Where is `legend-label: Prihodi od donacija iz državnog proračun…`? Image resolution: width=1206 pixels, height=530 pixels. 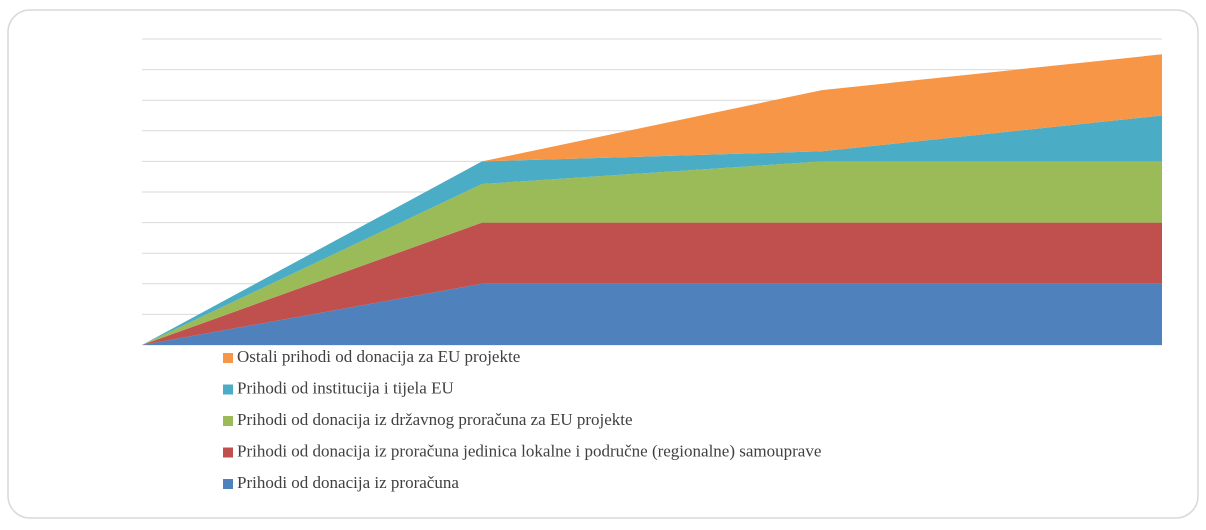 legend-label: Prihodi od donacija iz državnog proračun… is located at coordinates (435, 419).